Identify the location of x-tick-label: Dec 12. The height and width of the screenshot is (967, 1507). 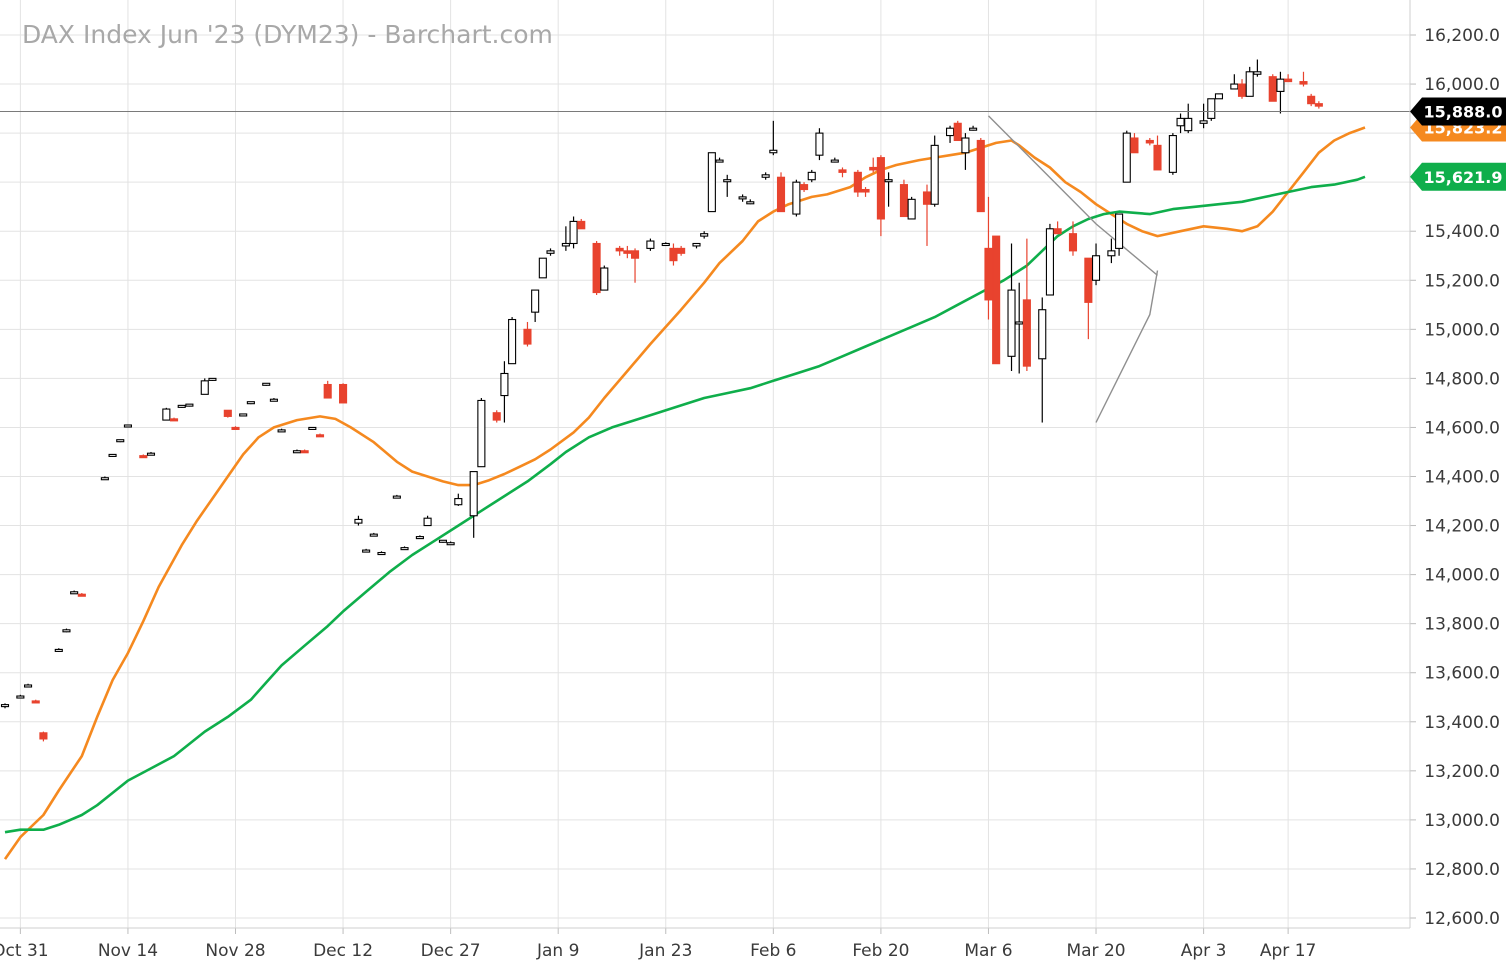
(343, 951).